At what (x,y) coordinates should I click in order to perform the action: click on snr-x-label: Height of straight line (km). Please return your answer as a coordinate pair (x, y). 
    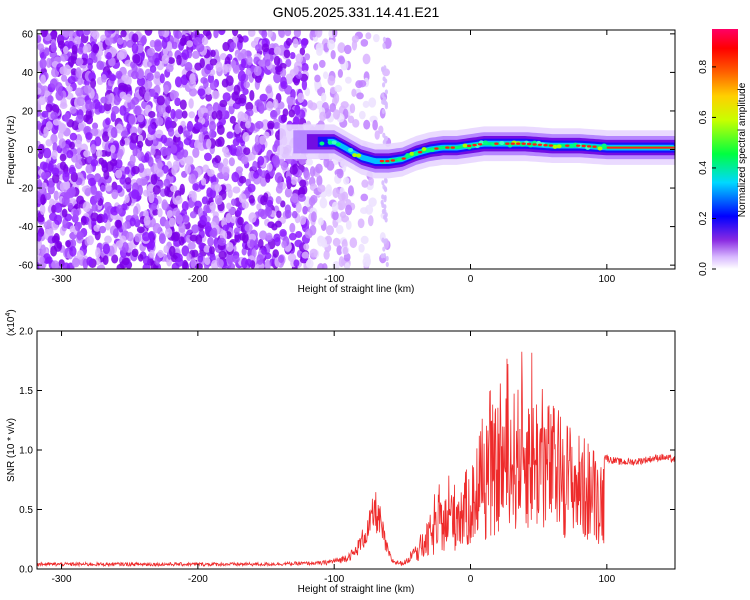
    Looking at the image, I should click on (356, 589).